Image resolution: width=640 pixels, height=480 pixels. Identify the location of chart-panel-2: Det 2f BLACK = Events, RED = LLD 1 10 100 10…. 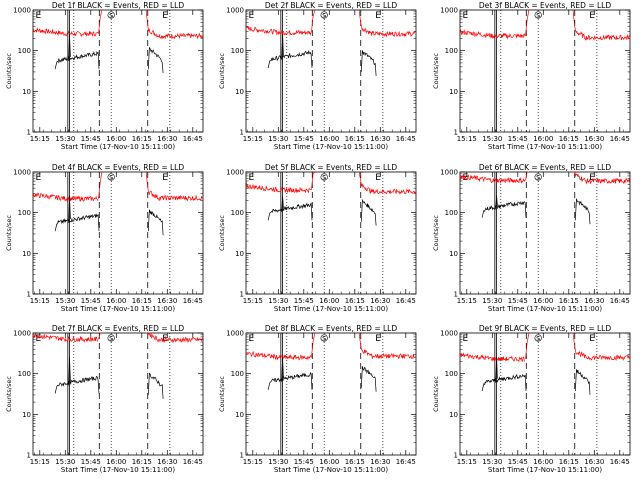
(317, 76).